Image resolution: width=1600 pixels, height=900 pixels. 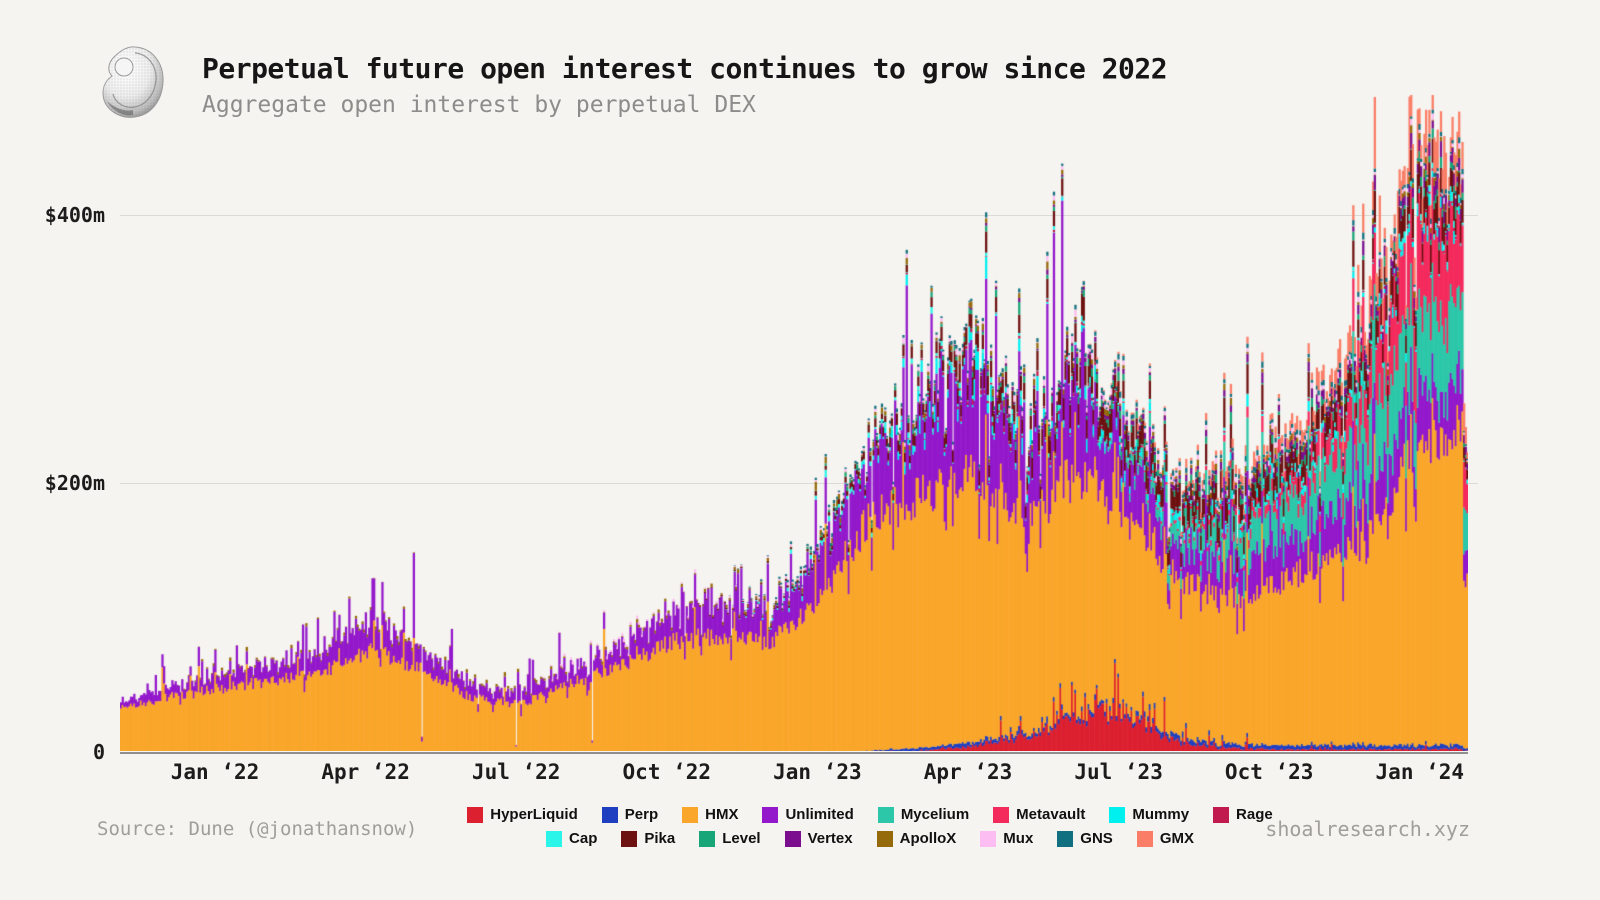 What do you see at coordinates (74, 214) in the screenshot?
I see `y-tick-label: $400m` at bounding box center [74, 214].